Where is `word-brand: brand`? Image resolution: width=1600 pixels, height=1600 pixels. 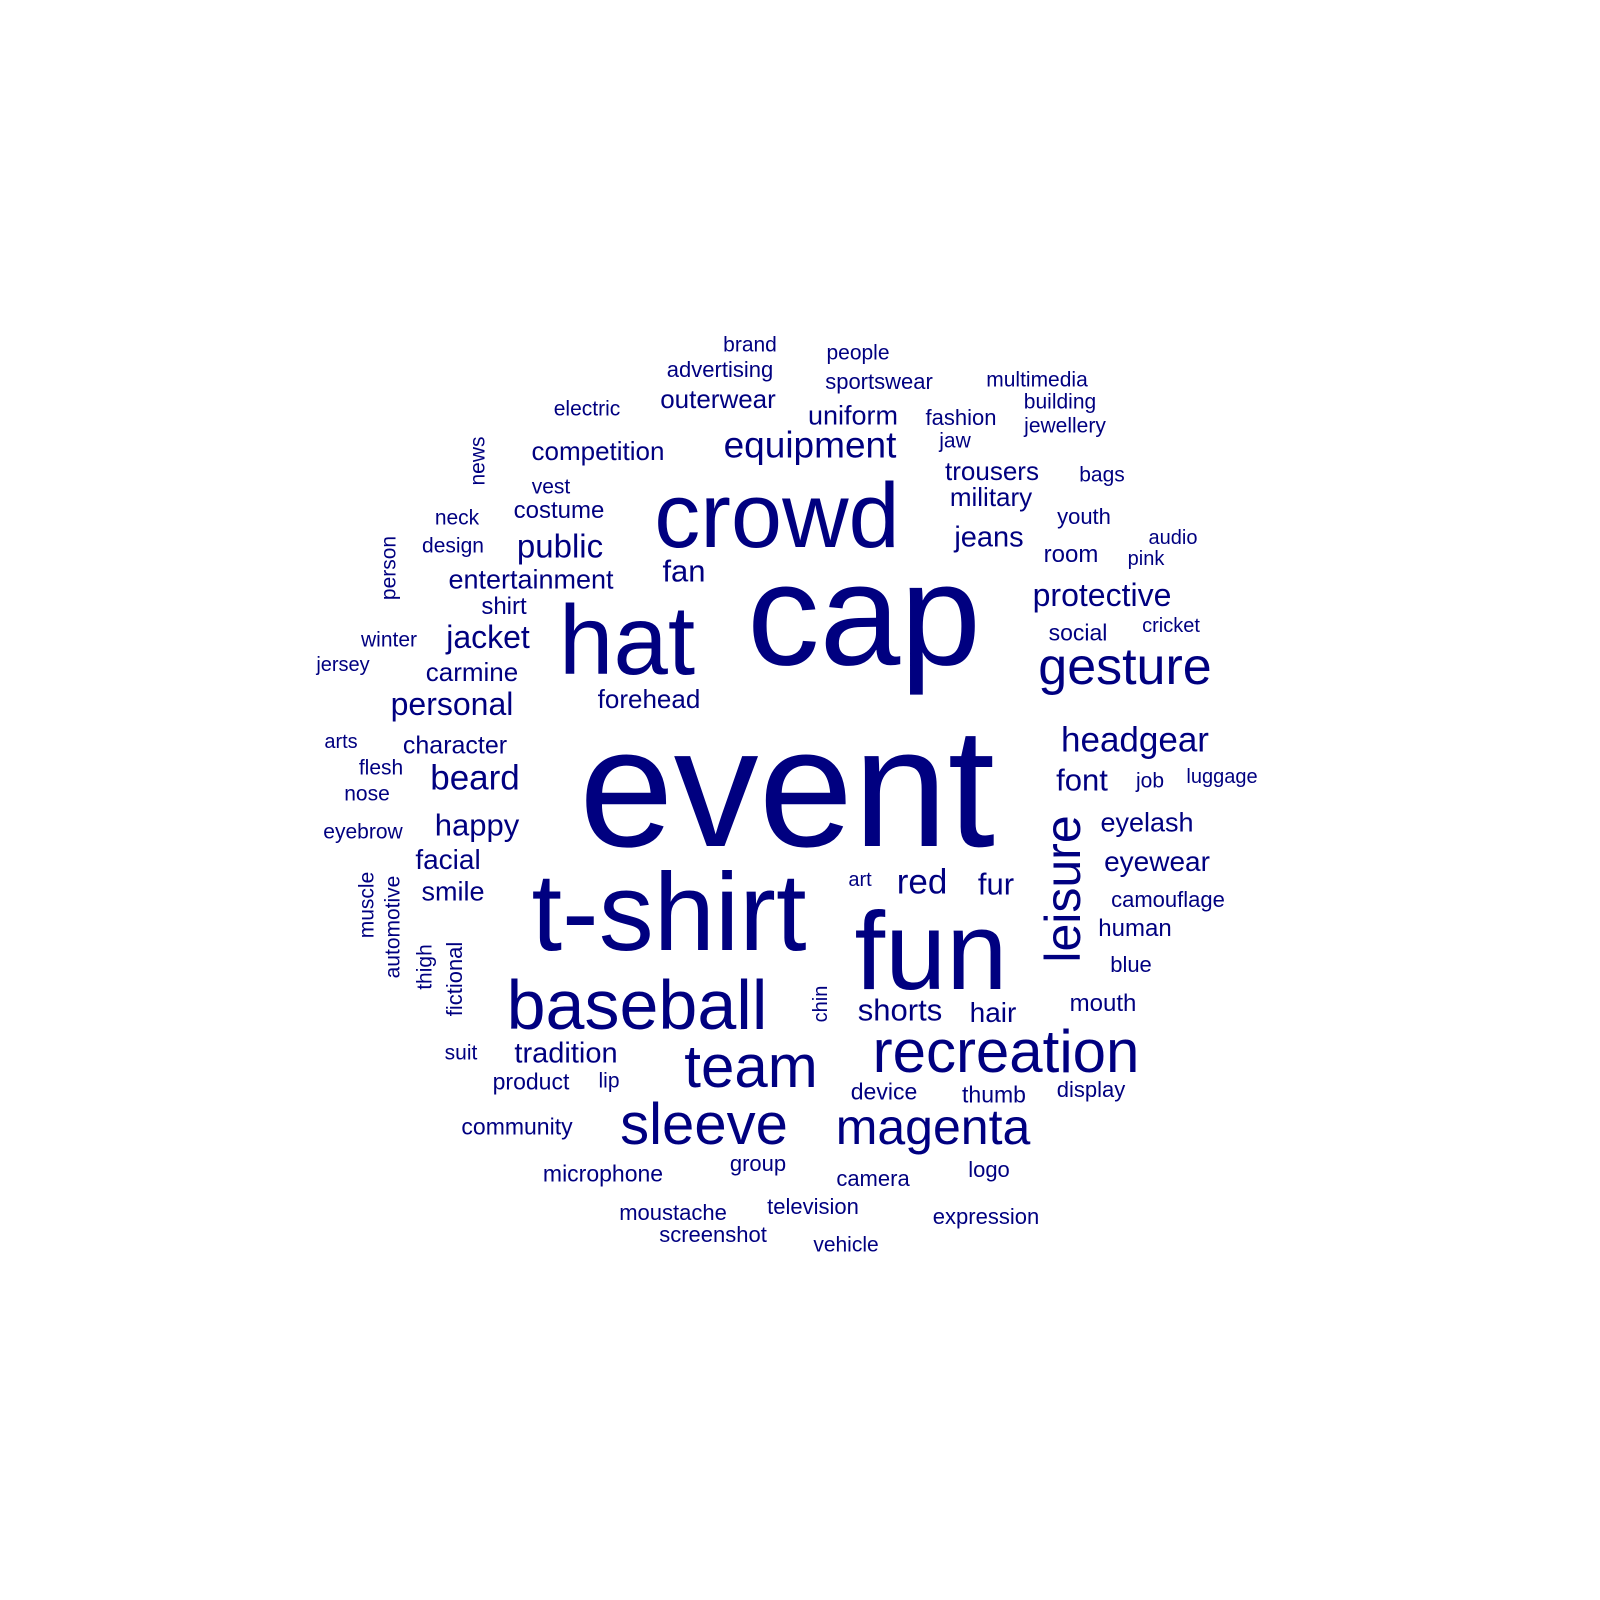 word-brand: brand is located at coordinates (750, 345).